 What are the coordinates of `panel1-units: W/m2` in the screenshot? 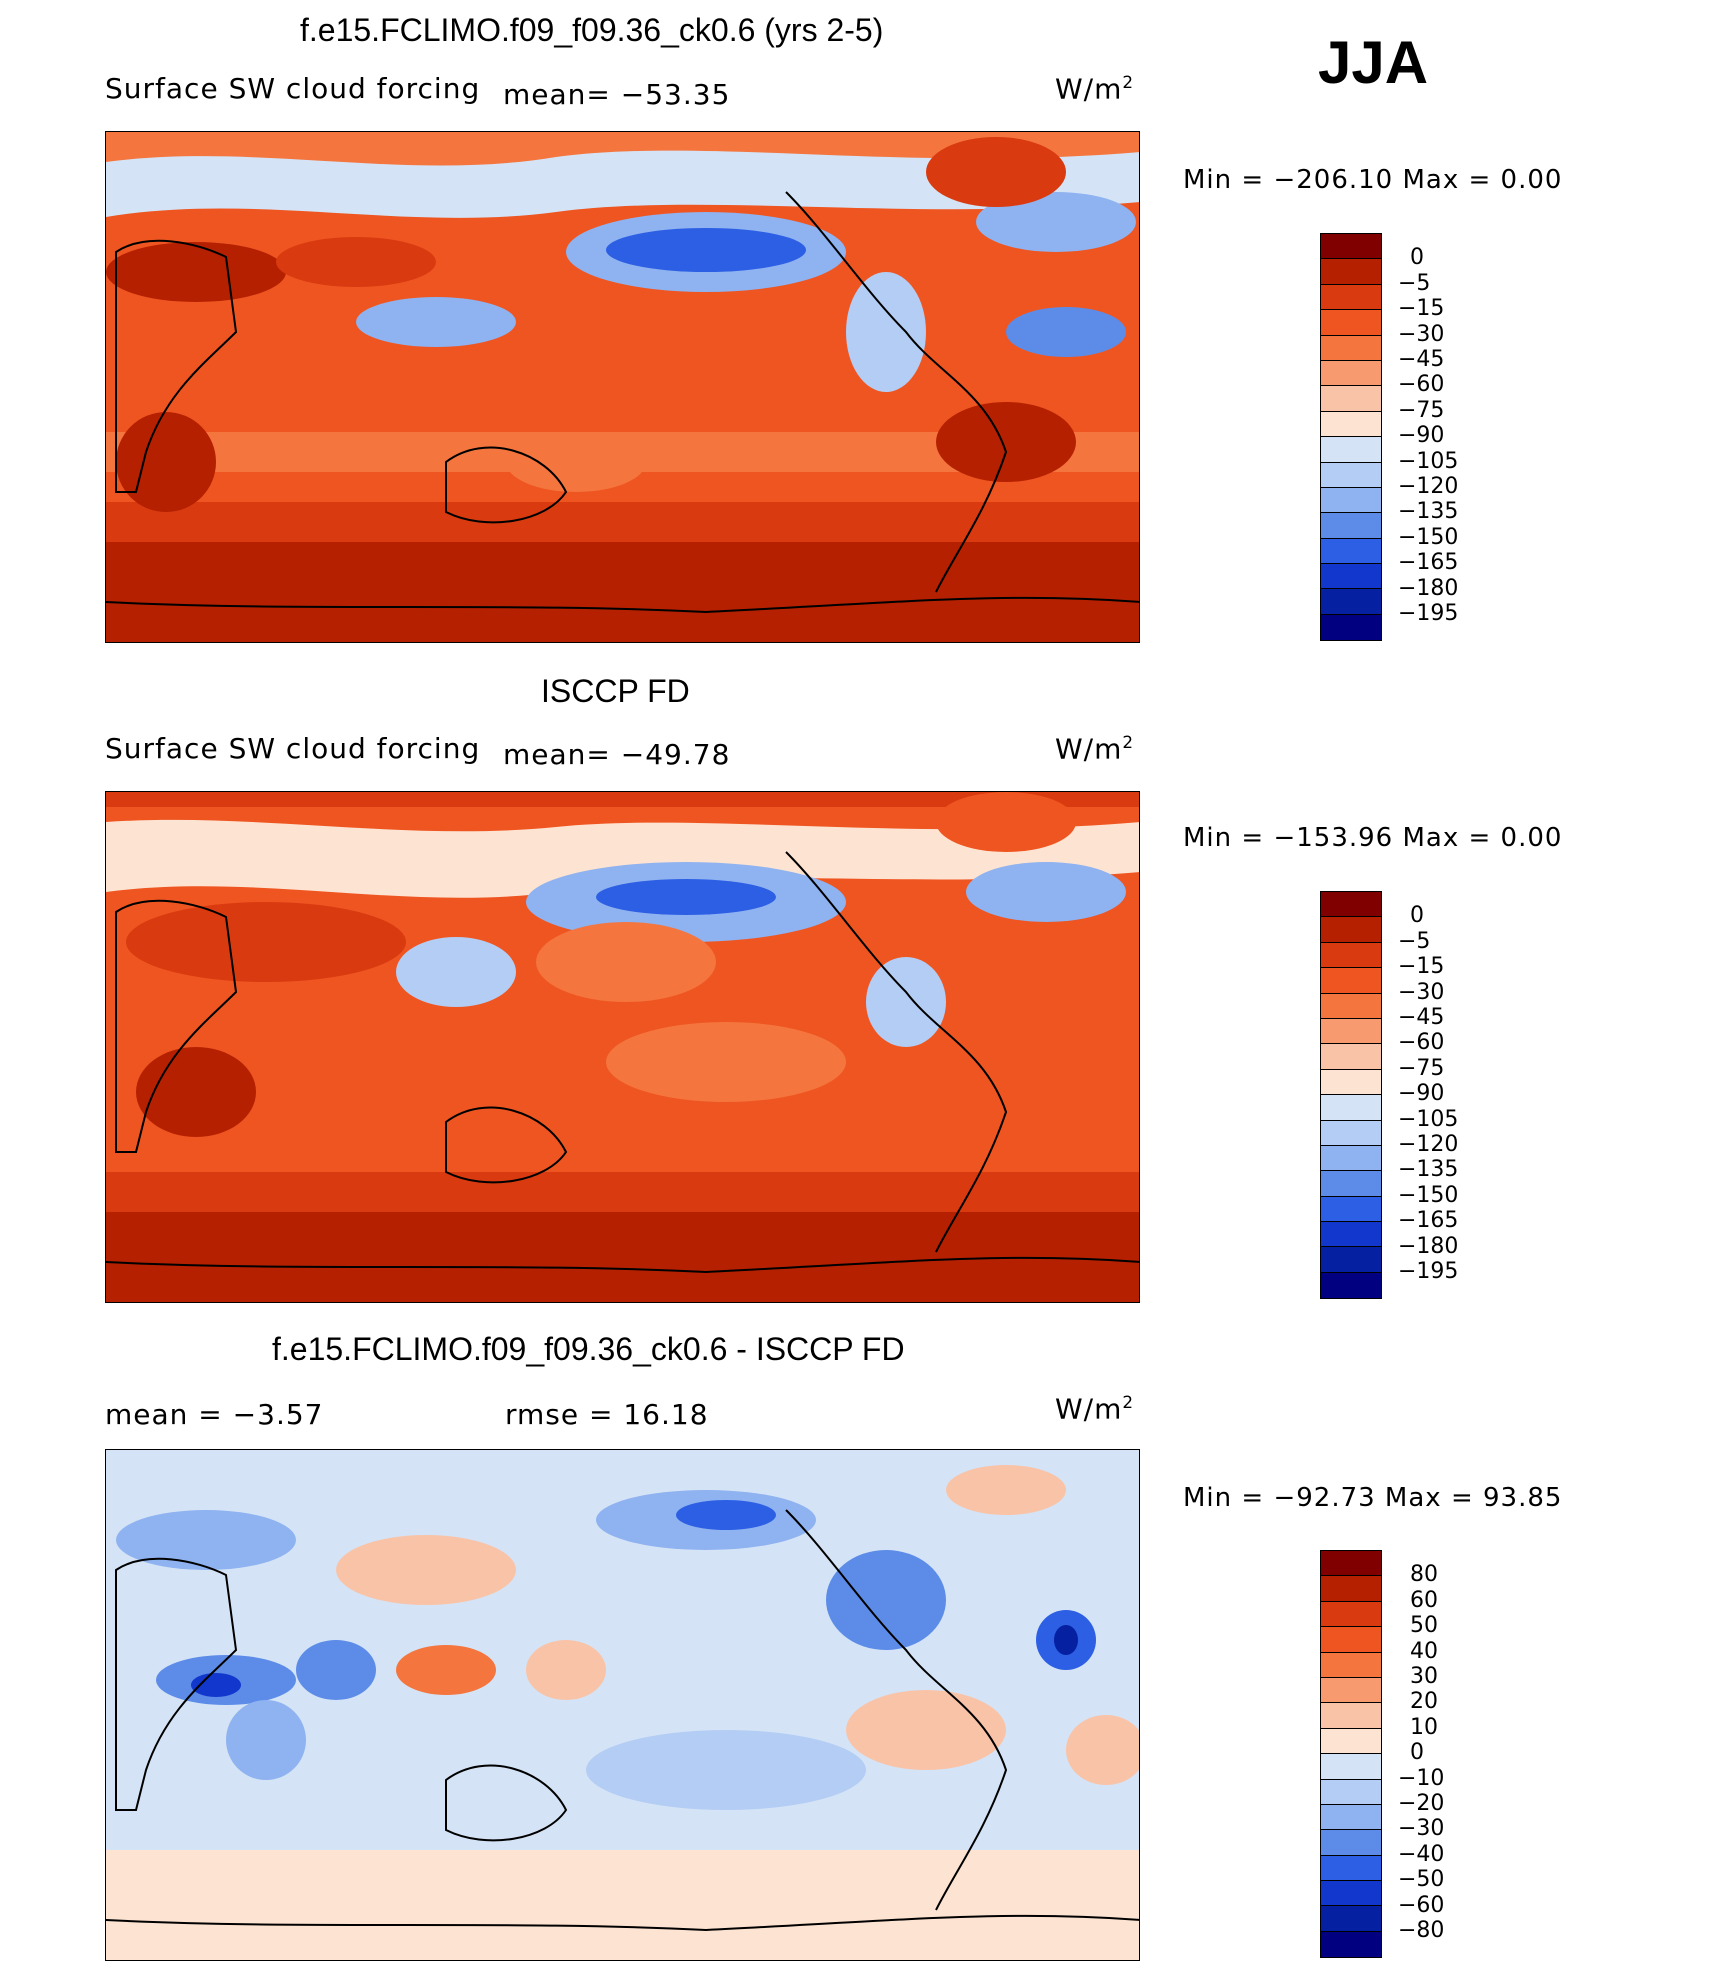 It's located at (1095, 89).